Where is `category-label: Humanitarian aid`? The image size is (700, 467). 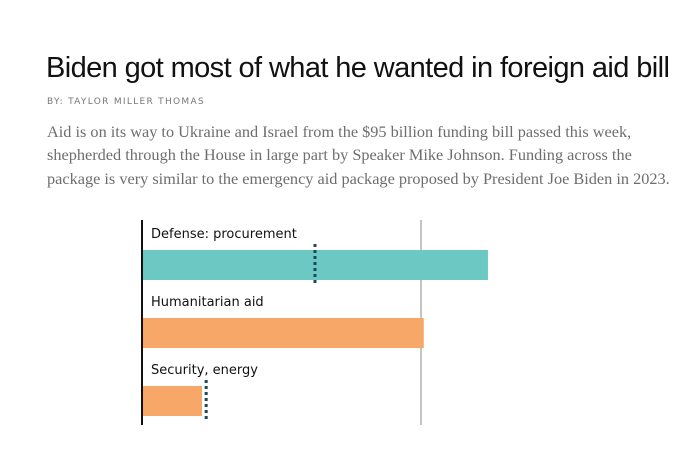 category-label: Humanitarian aid is located at coordinates (207, 302).